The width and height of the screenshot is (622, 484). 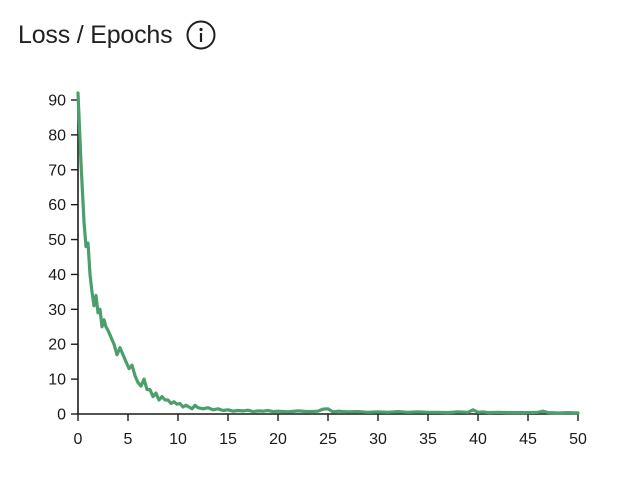 I want to click on x-tick-label: 25, so click(x=328, y=439).